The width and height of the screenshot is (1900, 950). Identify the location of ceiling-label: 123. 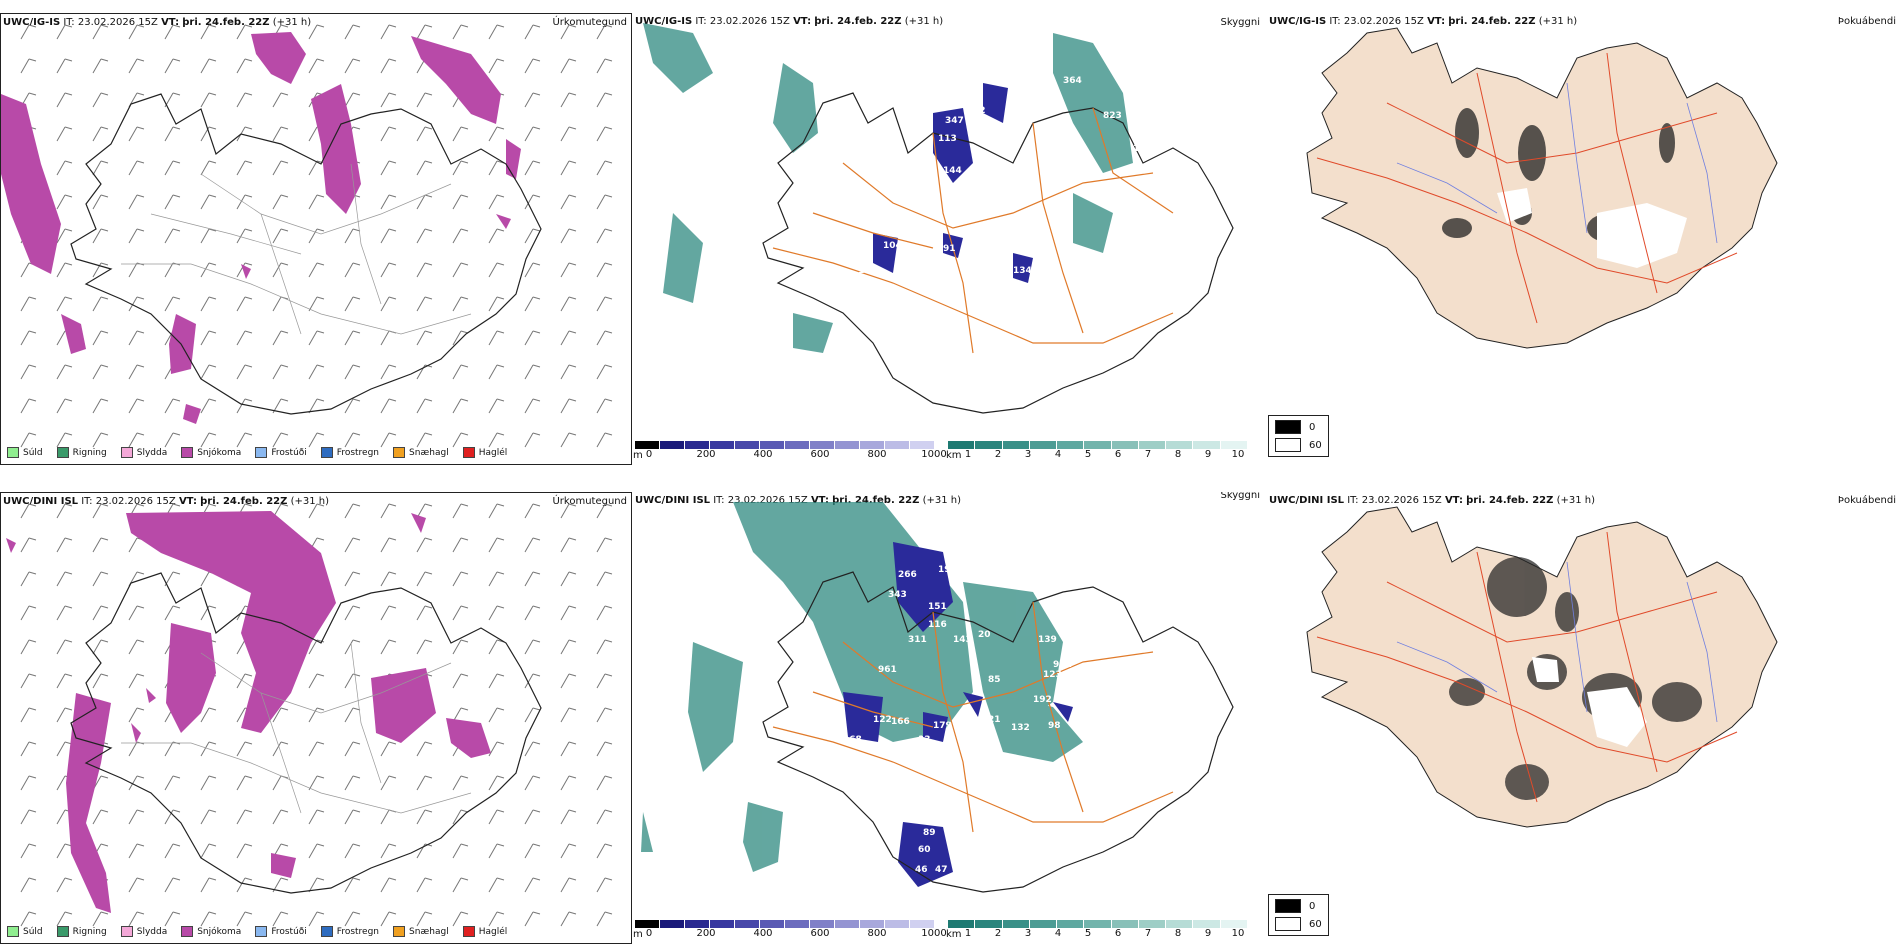
(1052, 675).